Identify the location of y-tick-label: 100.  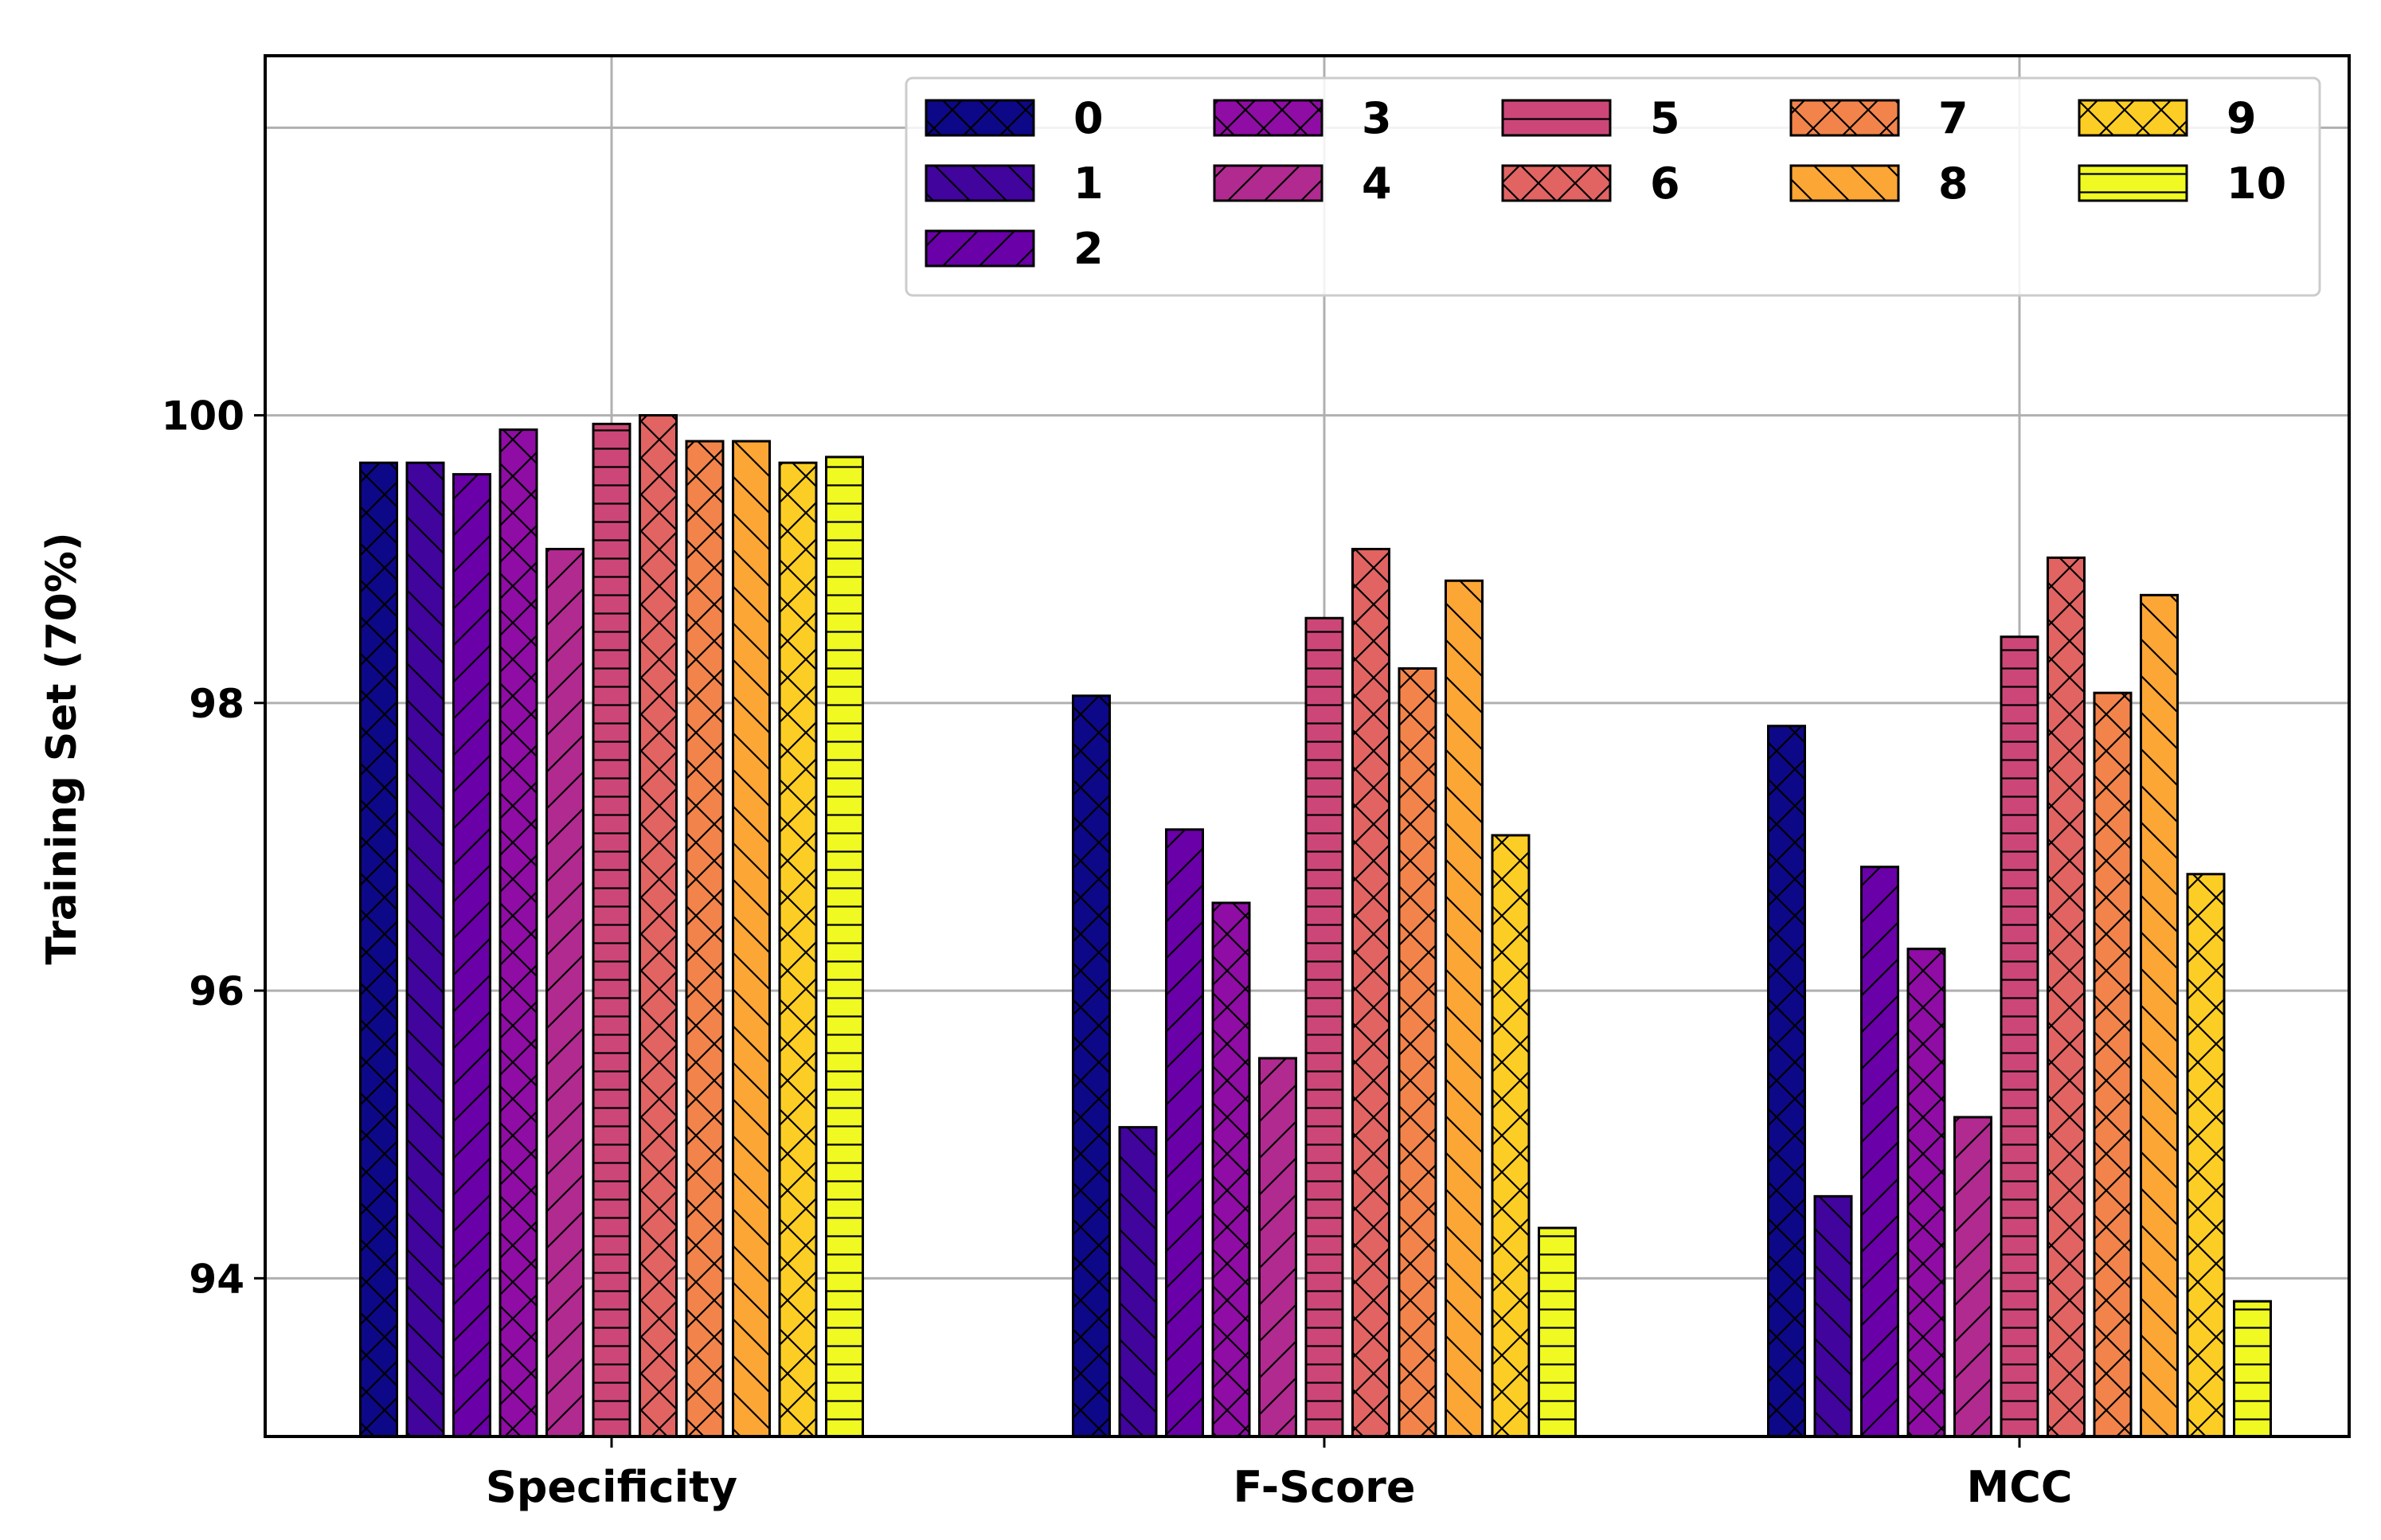
(203, 416).